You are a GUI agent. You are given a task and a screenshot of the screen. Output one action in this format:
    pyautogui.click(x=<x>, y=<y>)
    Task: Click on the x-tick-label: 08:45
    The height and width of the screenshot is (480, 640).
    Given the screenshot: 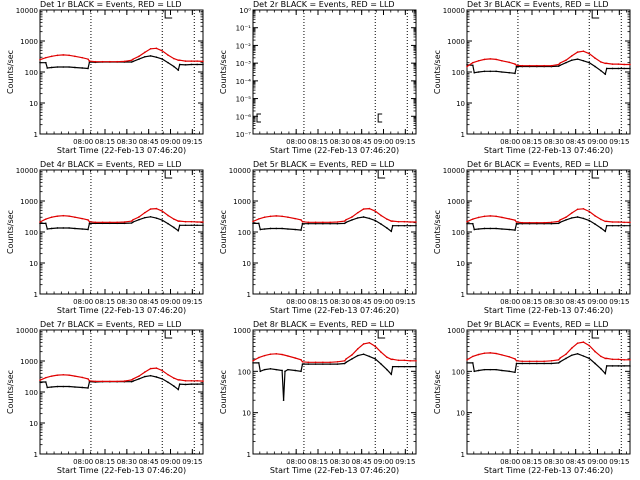 What is the action you would take?
    pyautogui.click(x=149, y=142)
    